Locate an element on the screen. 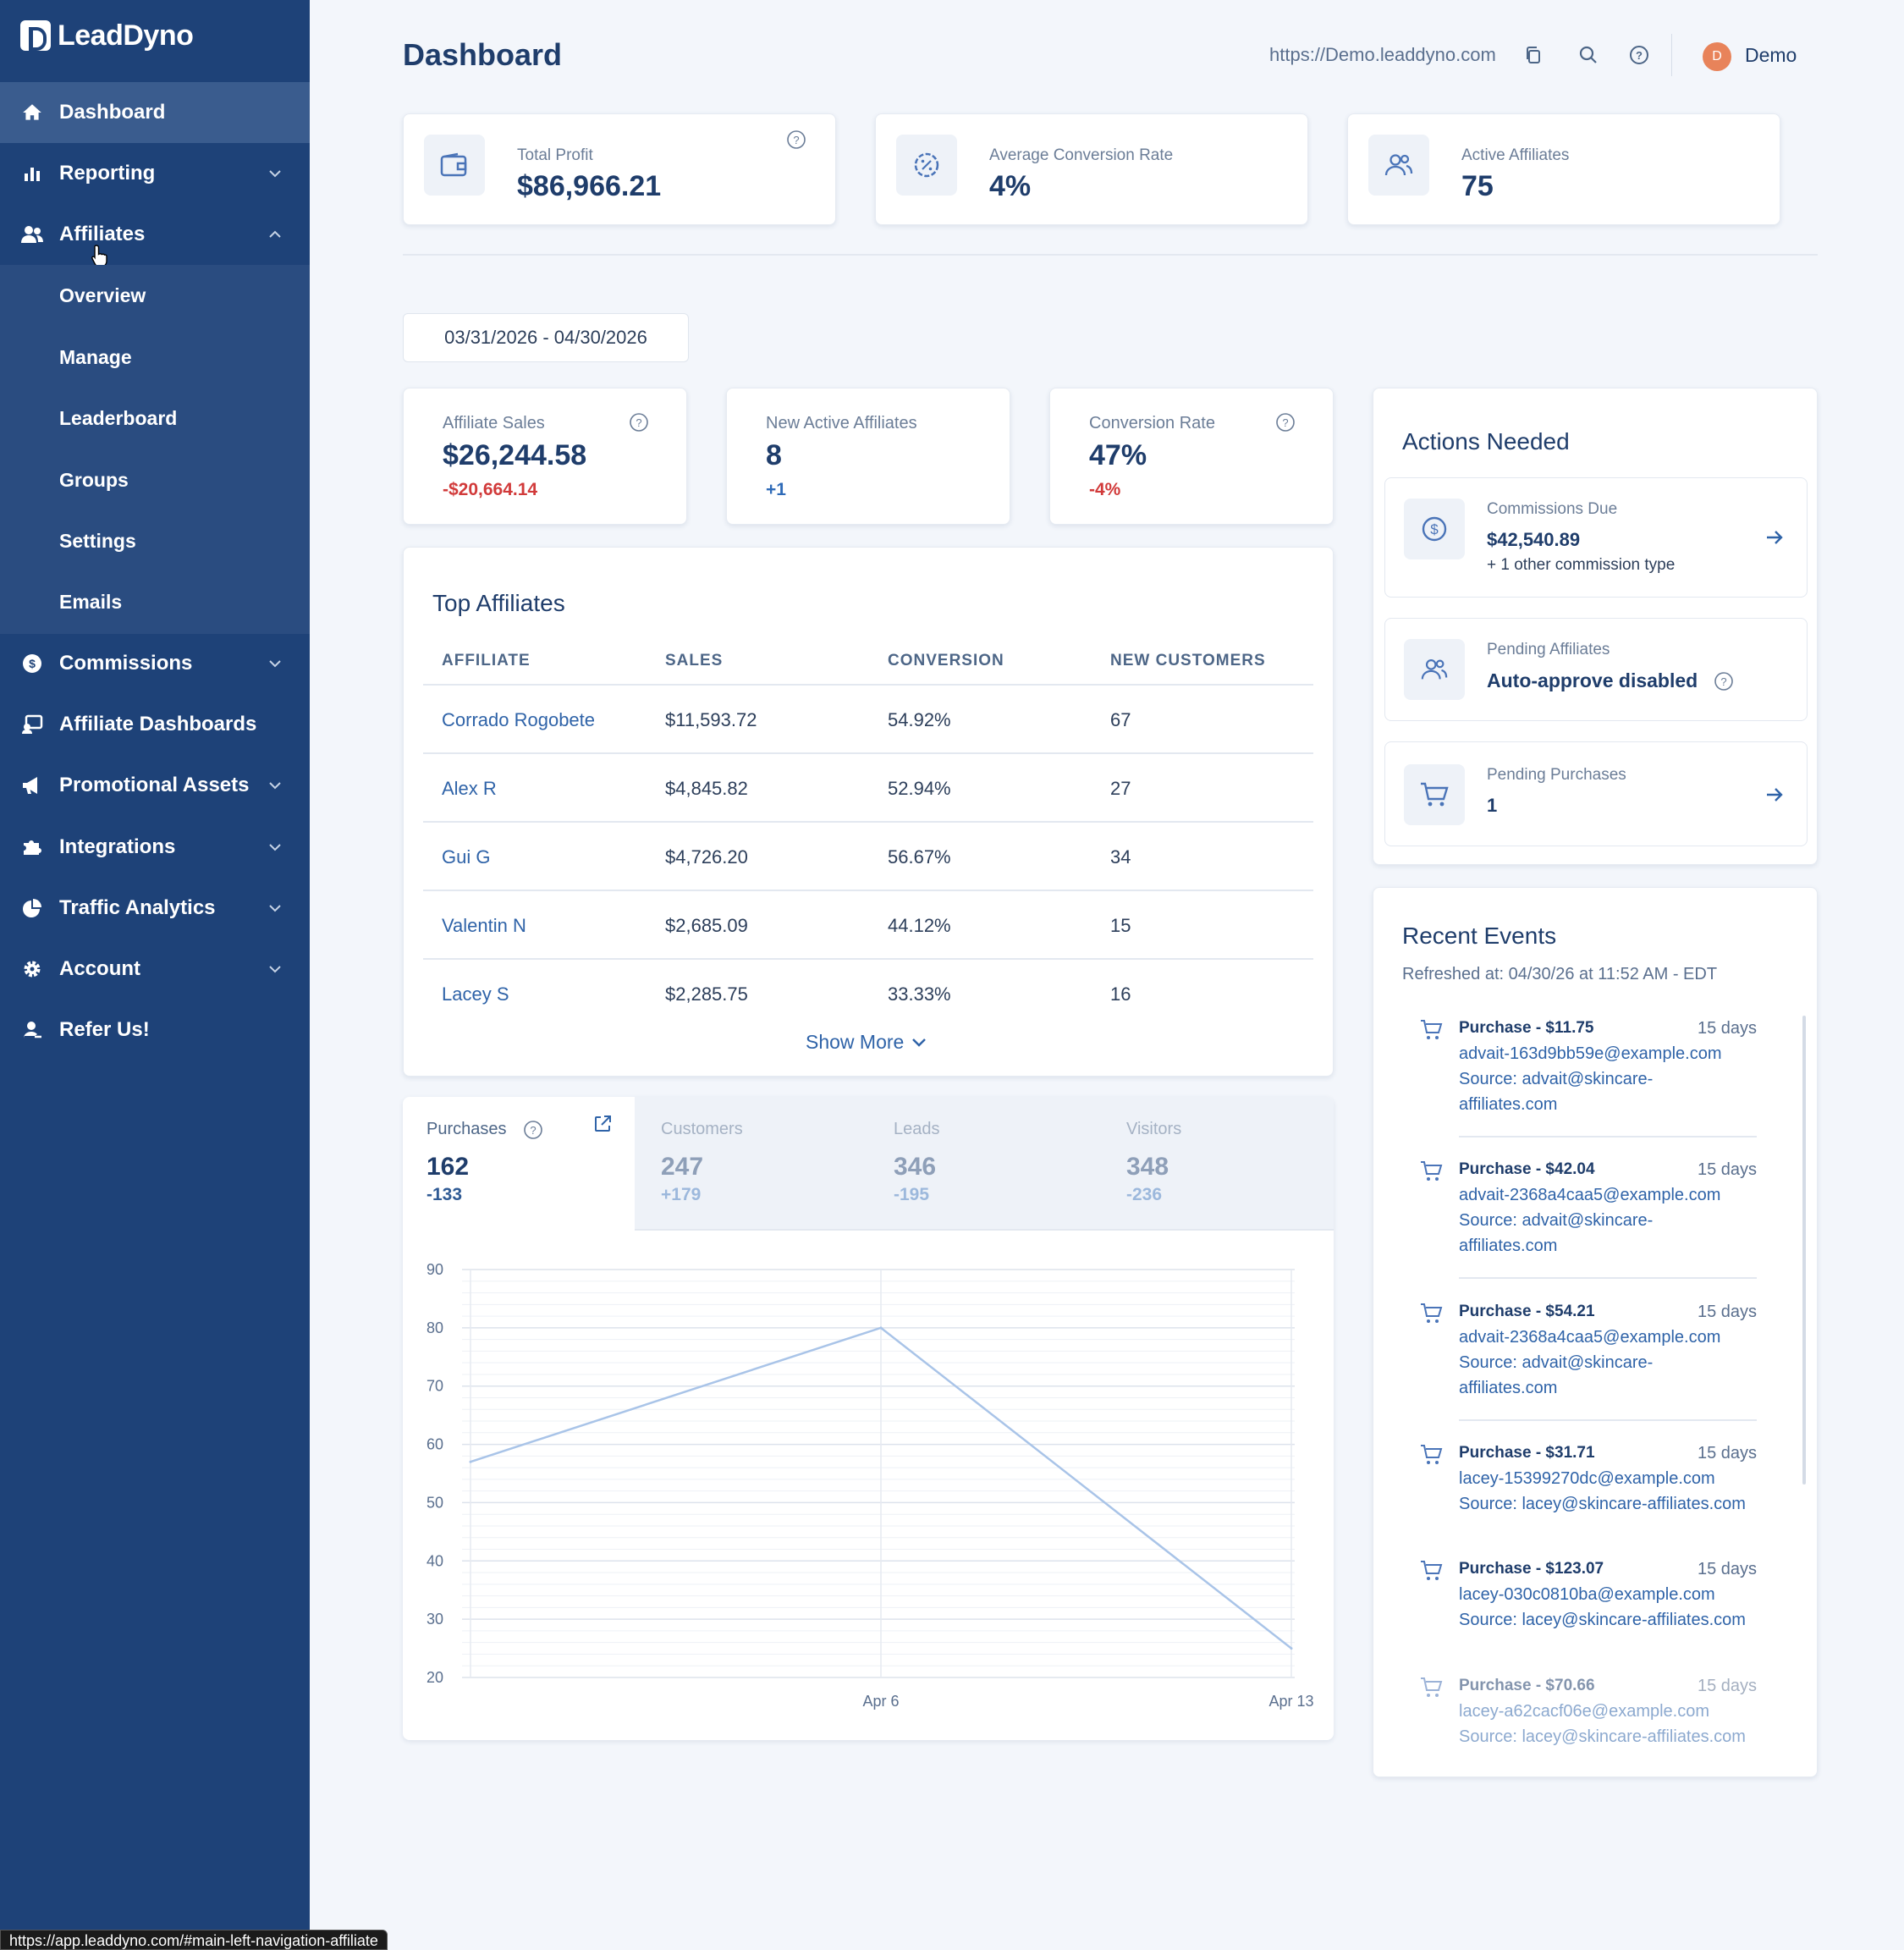 This screenshot has height=1950, width=1904. event-title: Purchase - $42.04 is located at coordinates (1527, 1169).